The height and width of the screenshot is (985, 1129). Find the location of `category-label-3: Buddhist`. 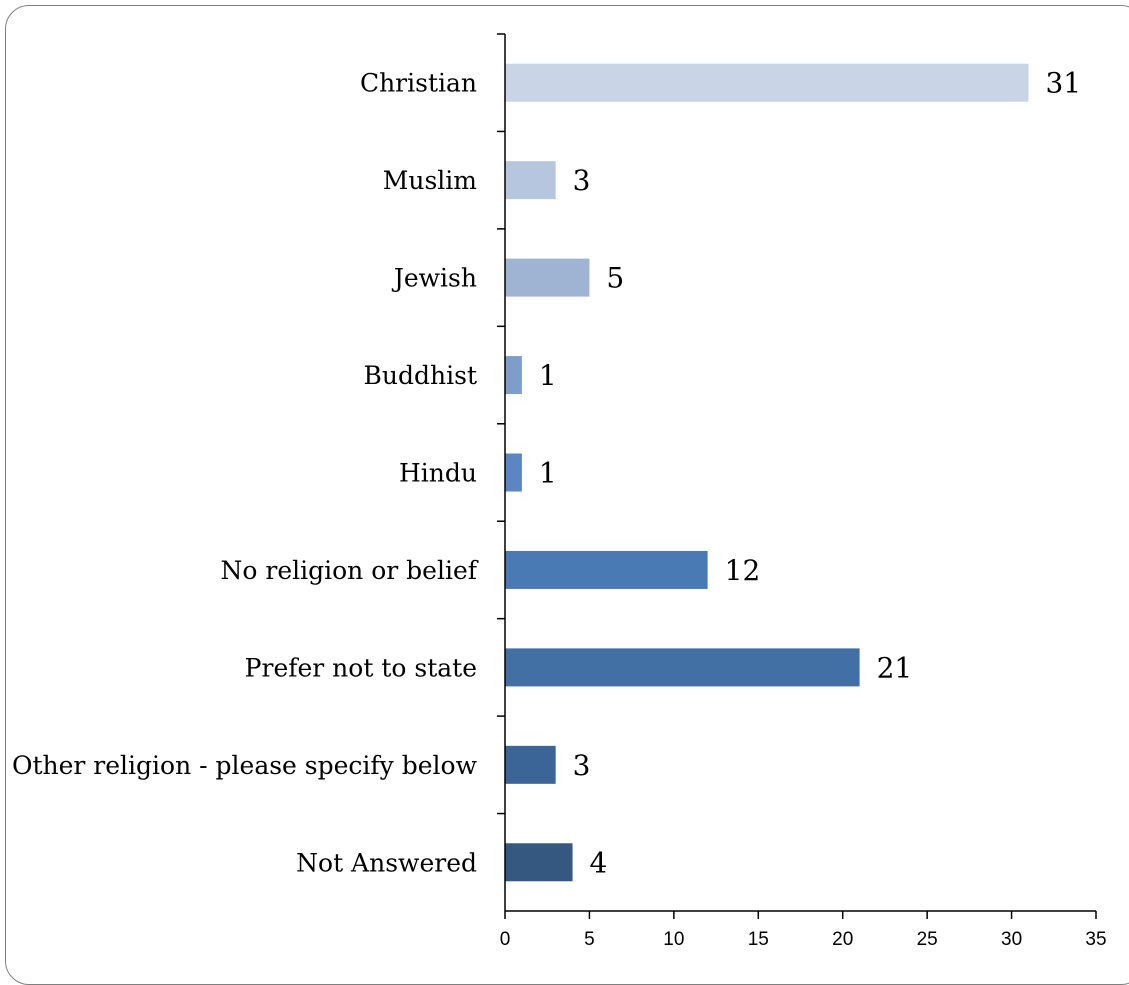

category-label-3: Buddhist is located at coordinates (420, 375).